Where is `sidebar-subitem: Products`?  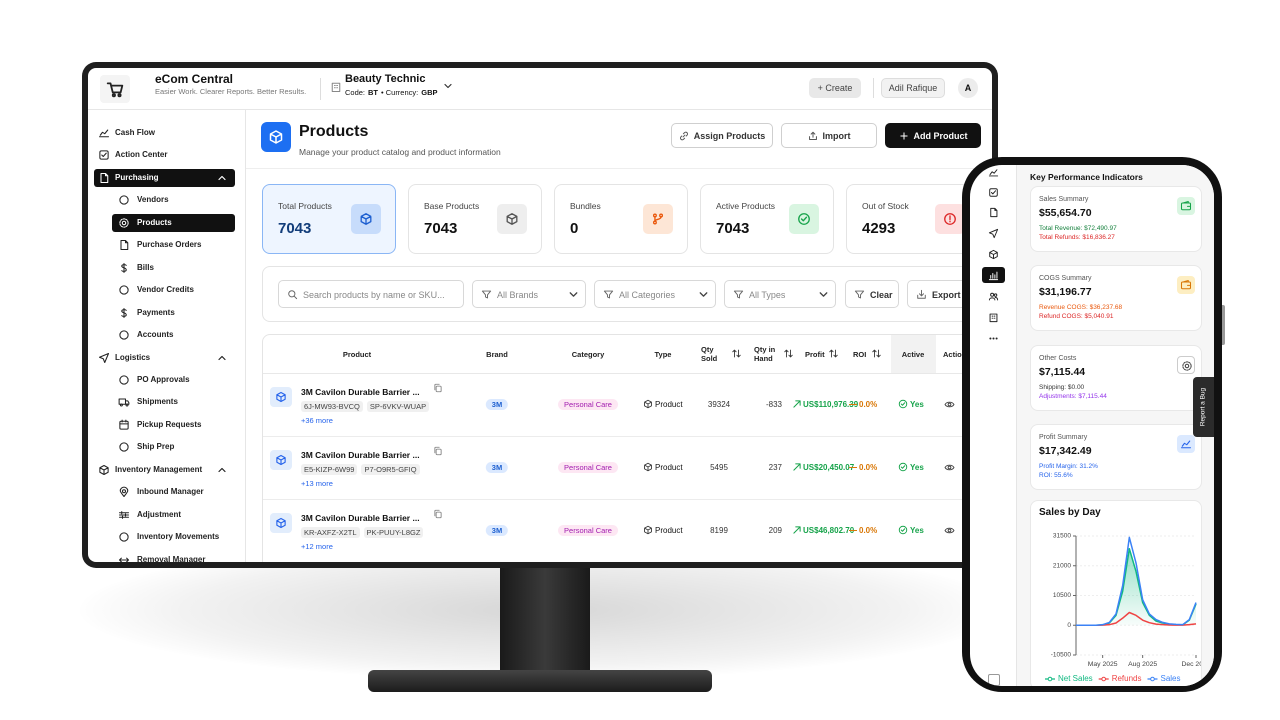 sidebar-subitem: Products is located at coordinates (173, 222).